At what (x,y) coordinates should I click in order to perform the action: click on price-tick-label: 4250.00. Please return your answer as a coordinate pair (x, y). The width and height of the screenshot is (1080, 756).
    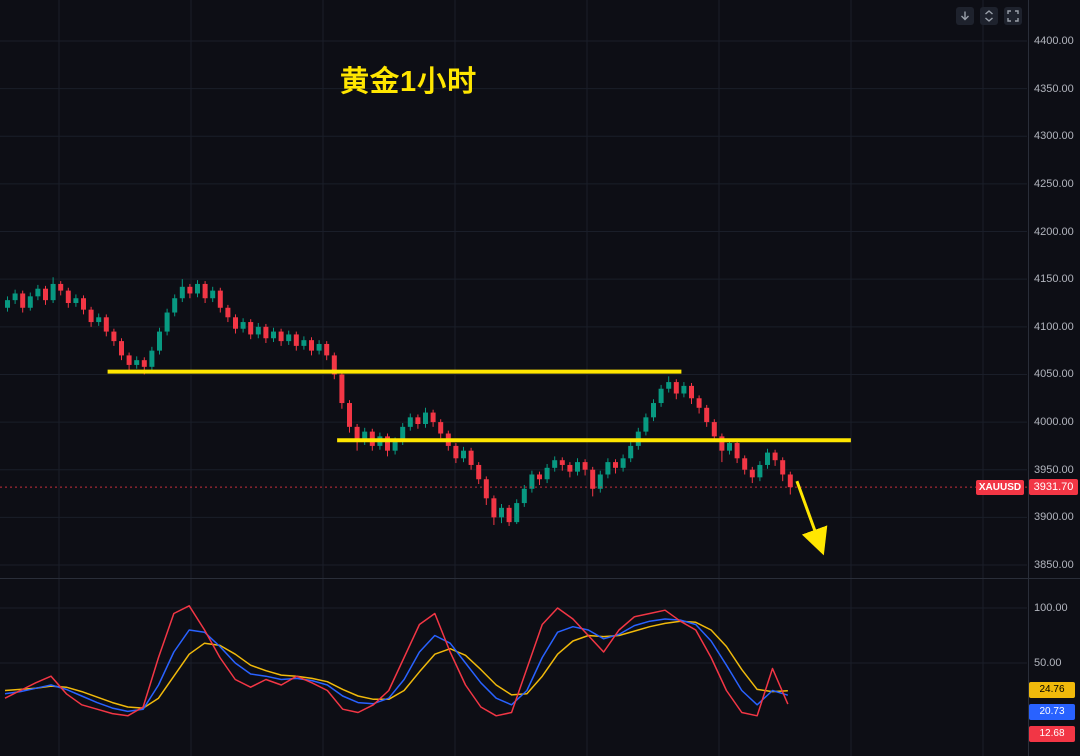
    Looking at the image, I should click on (1054, 183).